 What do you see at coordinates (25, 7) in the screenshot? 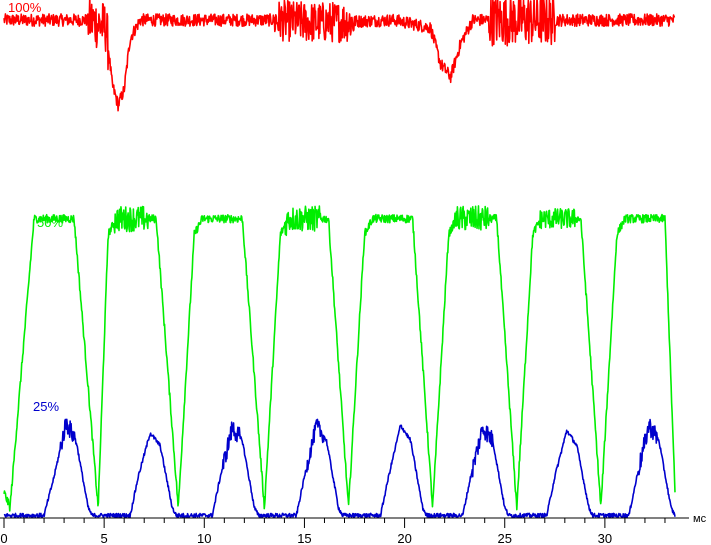
I see `series-label-100-percent: 100%` at bounding box center [25, 7].